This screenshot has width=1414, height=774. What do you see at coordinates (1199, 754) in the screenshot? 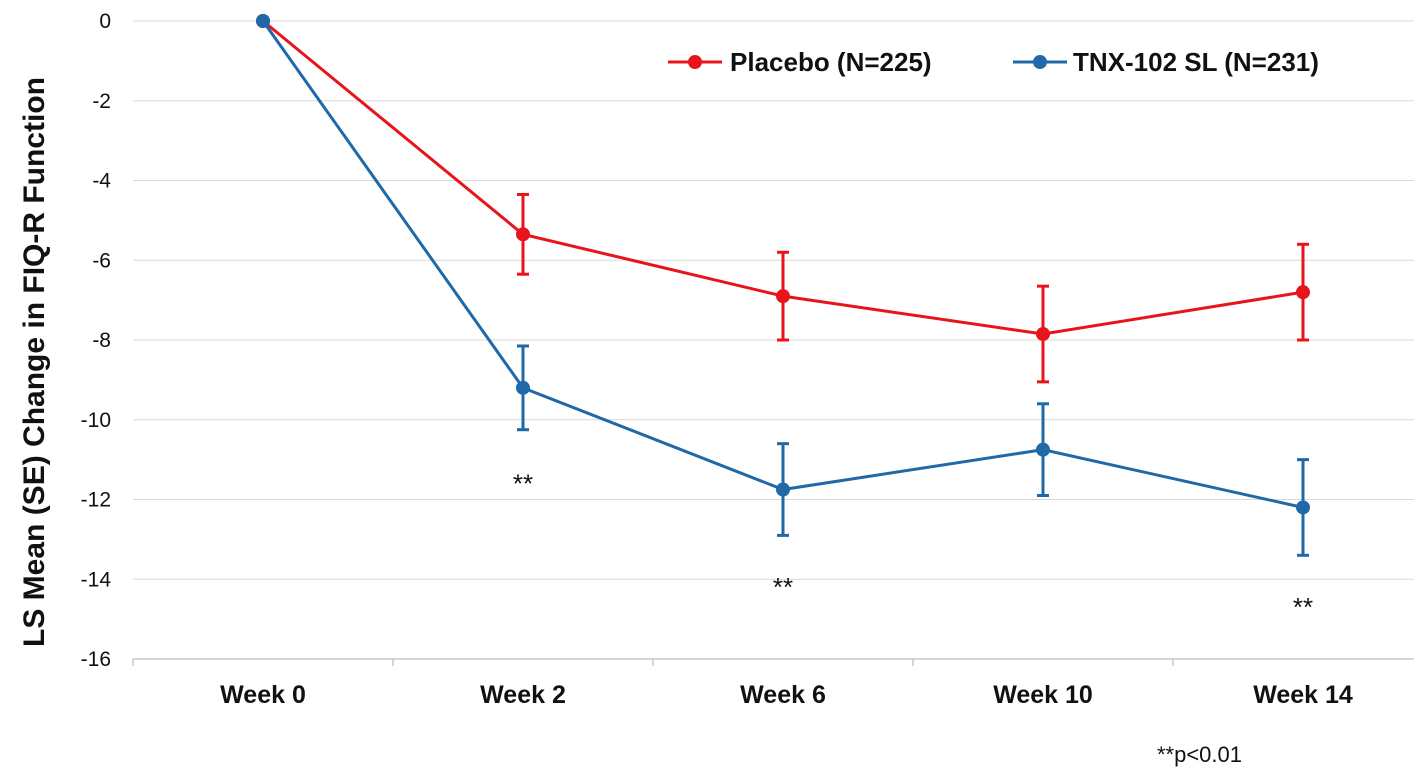
I see `footnote: **p<0.01` at bounding box center [1199, 754].